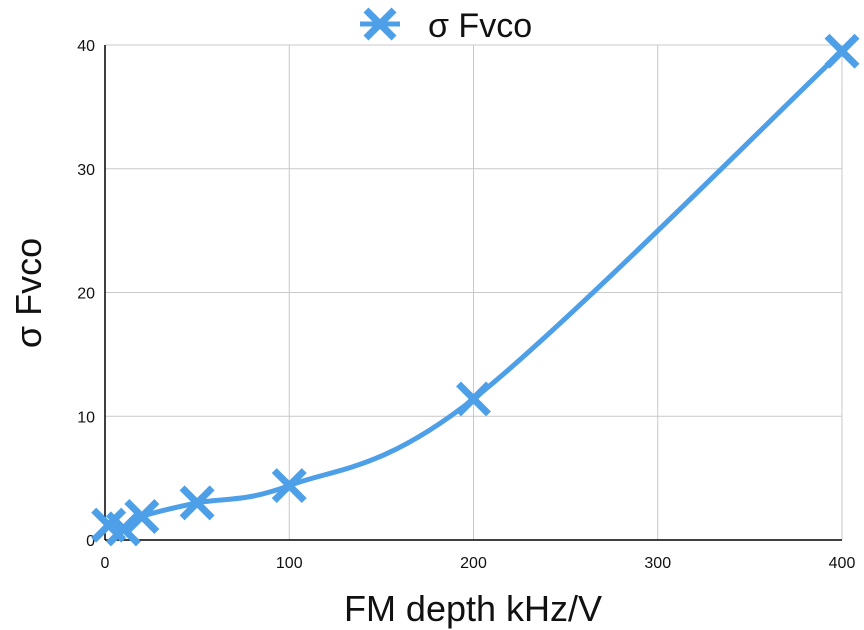 The height and width of the screenshot is (630, 864). I want to click on x-tick-label-3: 300, so click(657, 563).